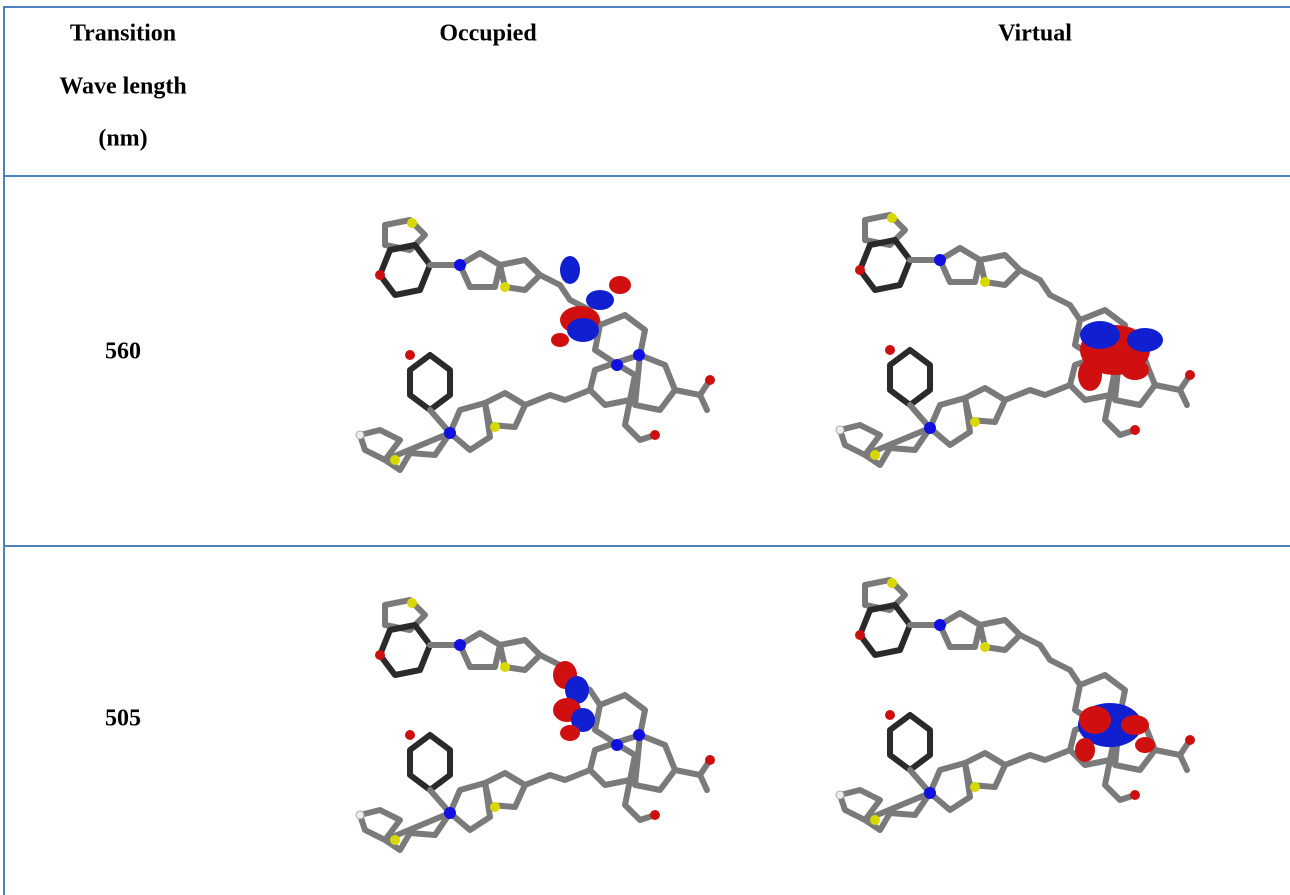 This screenshot has height=895, width=1290. What do you see at coordinates (122, 139) in the screenshot?
I see `header-text: (nm)` at bounding box center [122, 139].